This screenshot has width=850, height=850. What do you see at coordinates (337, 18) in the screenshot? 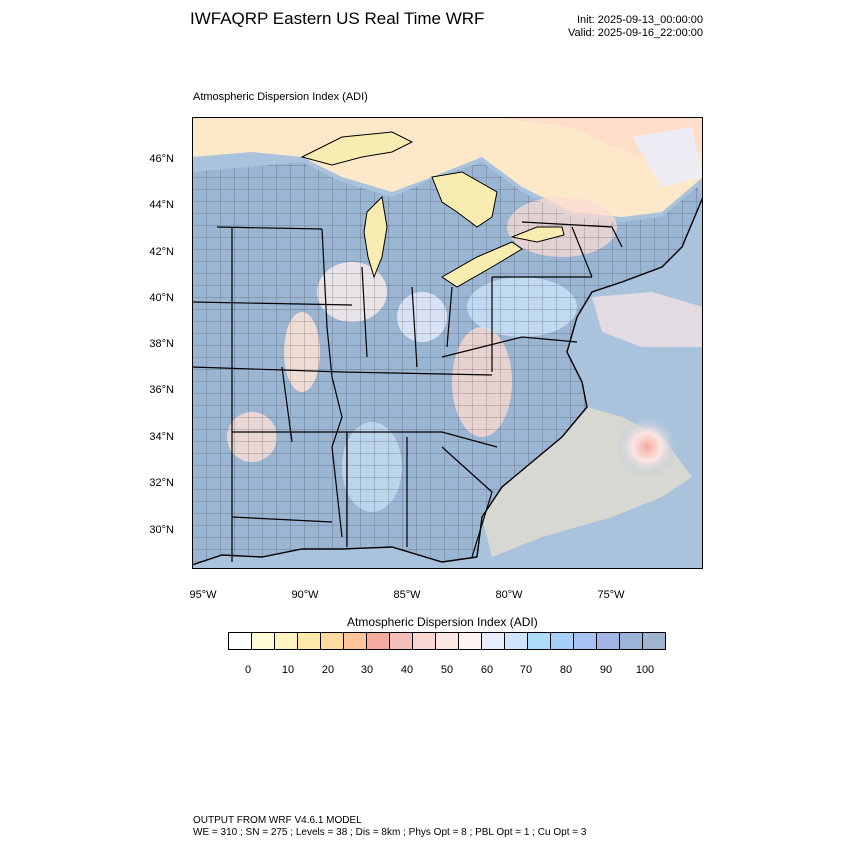
I see `map-title: IWFAQRP Eastern US Real Time WRF` at bounding box center [337, 18].